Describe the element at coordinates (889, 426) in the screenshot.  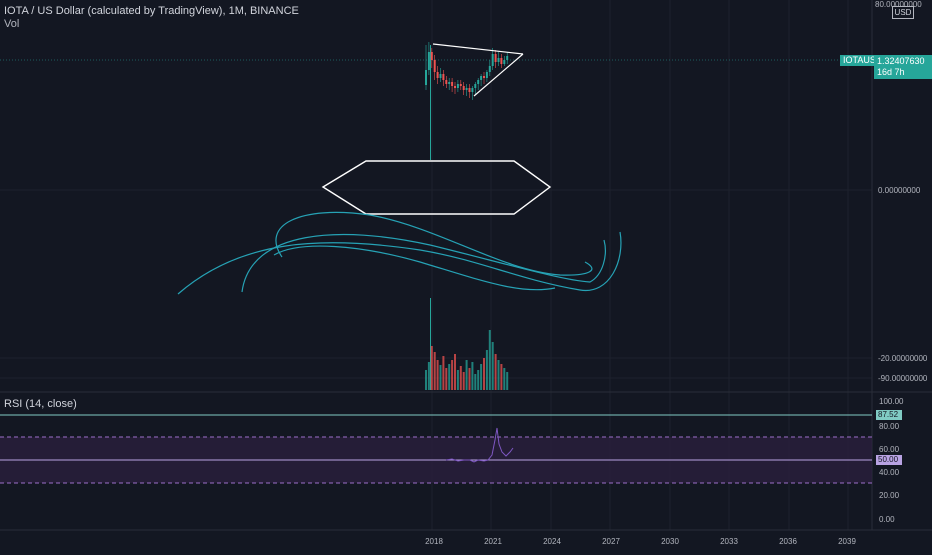
I see `rsi-tick: 80.00` at that location.